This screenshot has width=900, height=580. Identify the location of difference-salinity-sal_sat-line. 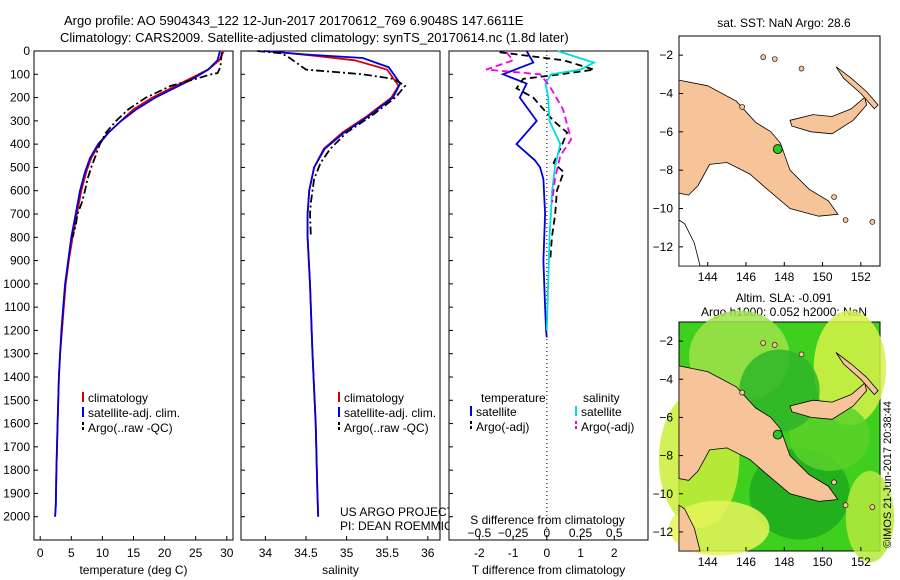
(570, 190).